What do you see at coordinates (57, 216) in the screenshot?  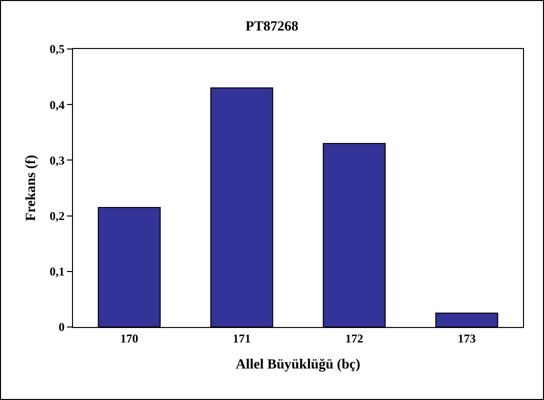 I see `y-tick-label: 0,2` at bounding box center [57, 216].